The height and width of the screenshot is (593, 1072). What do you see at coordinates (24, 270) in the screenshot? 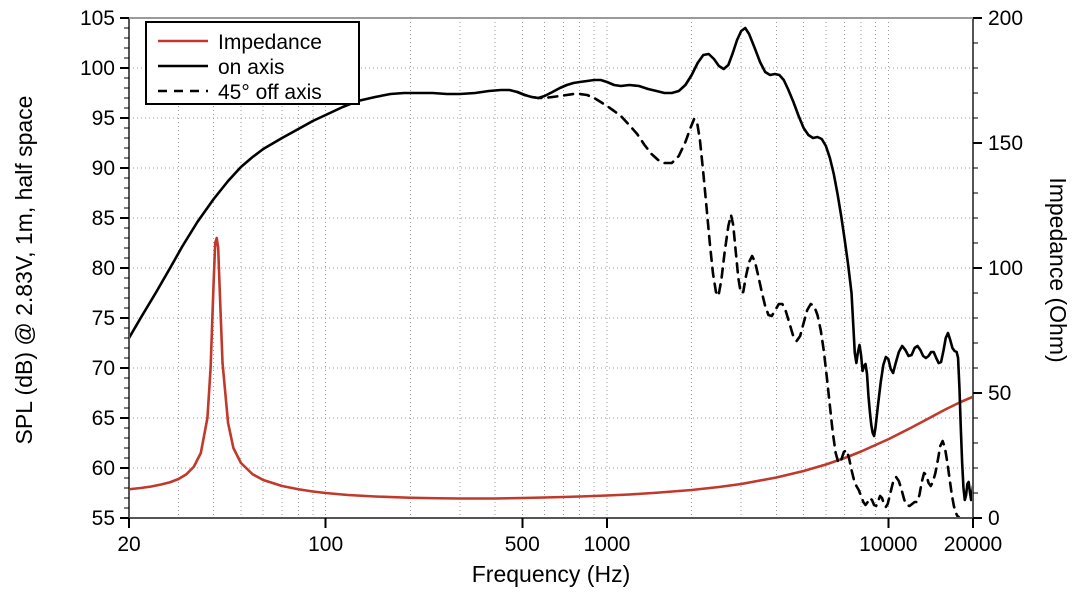
I see `y-axis-title: SPL (dB) @ 2.83V, 1m, half space` at bounding box center [24, 270].